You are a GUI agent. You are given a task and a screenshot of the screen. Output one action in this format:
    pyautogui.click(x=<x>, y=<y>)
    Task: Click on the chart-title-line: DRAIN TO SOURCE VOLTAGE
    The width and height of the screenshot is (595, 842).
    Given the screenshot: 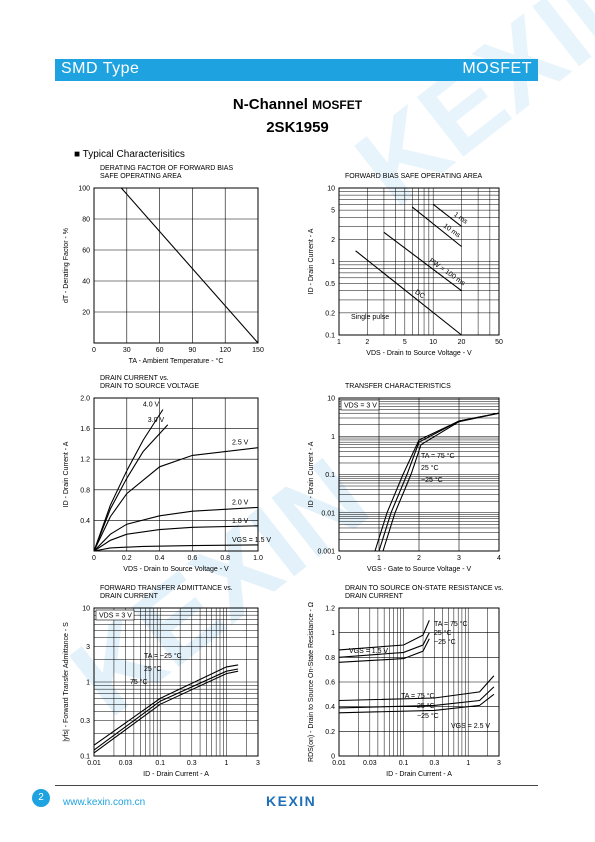 What is the action you would take?
    pyautogui.click(x=149, y=386)
    